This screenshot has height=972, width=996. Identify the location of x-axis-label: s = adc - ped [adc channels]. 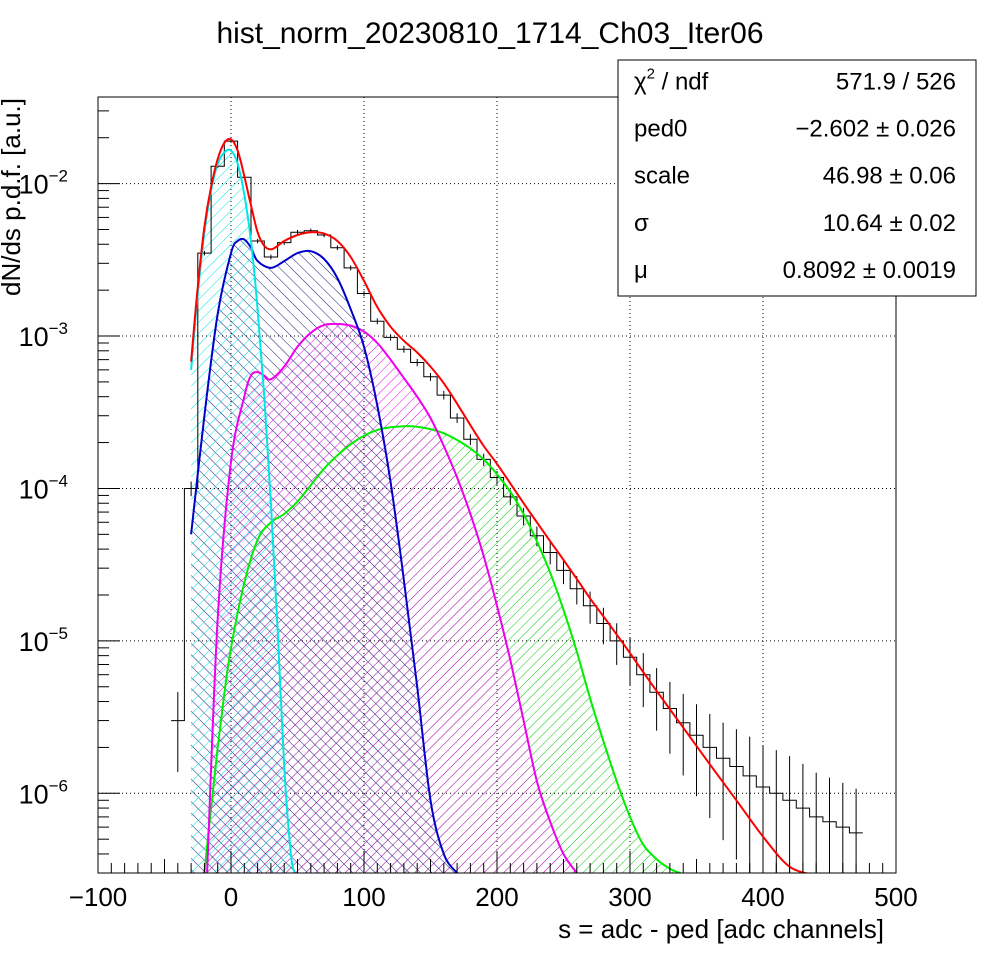
(721, 929).